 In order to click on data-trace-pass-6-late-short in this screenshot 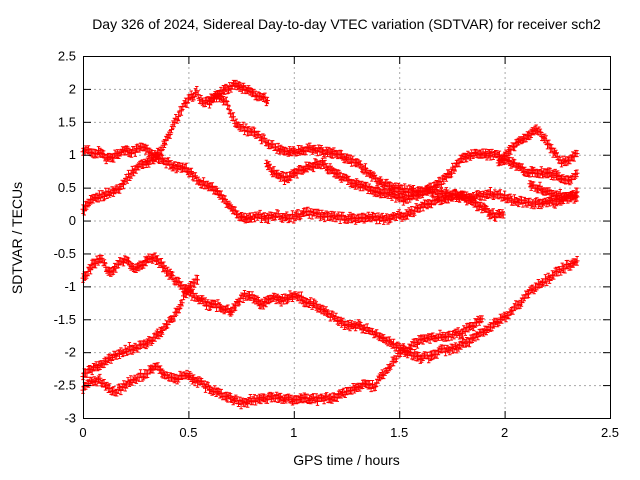, I will do `click(553, 192)`.